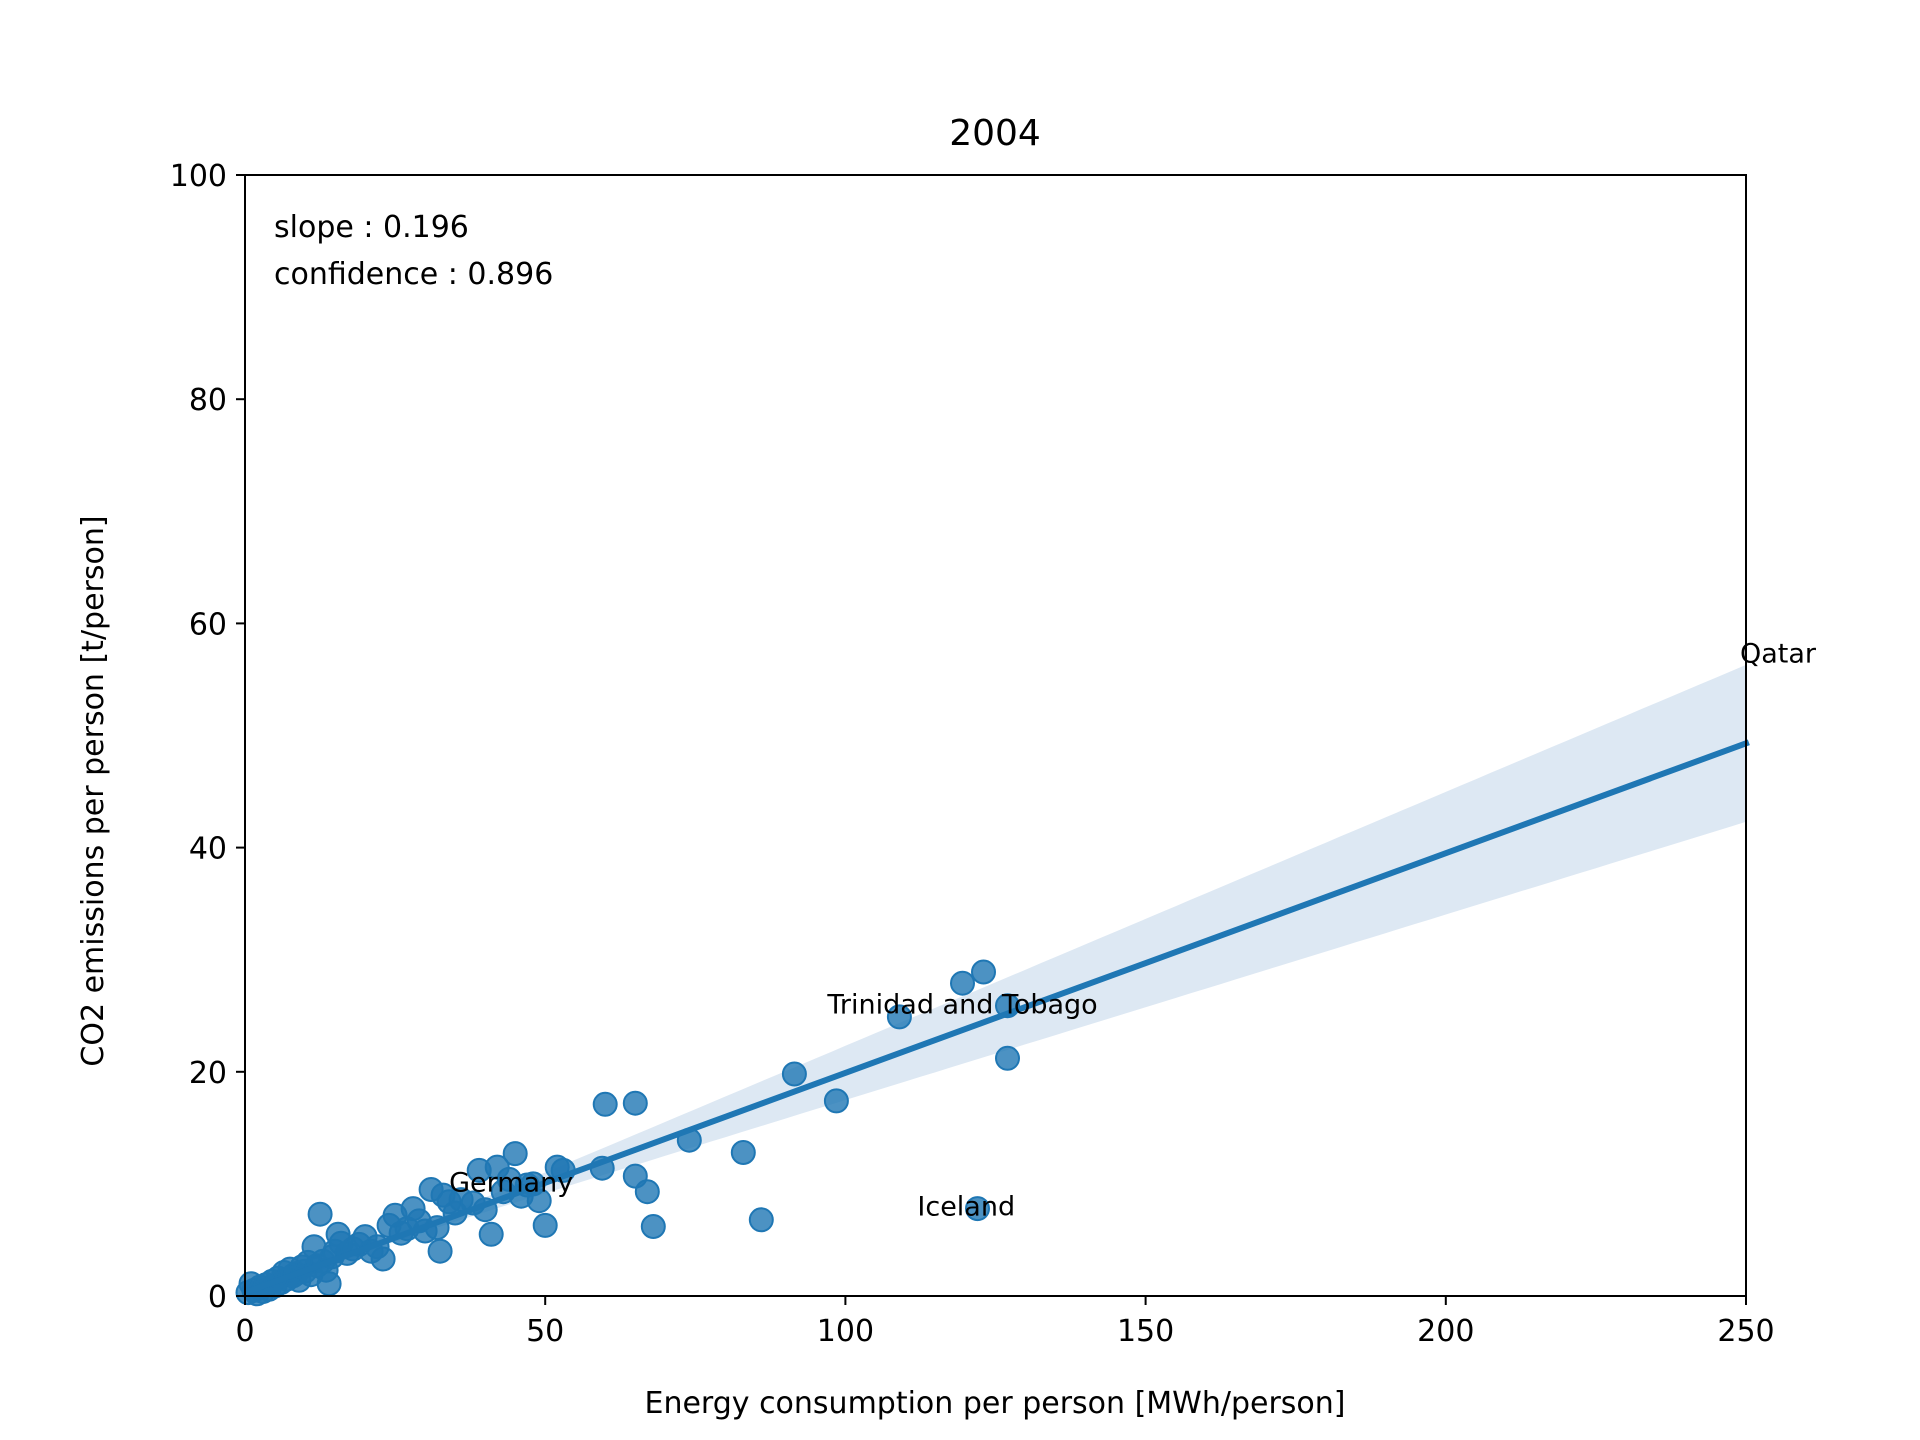 Image resolution: width=1920 pixels, height=1440 pixels. What do you see at coordinates (1778, 654) in the screenshot?
I see `point-label: Qatar` at bounding box center [1778, 654].